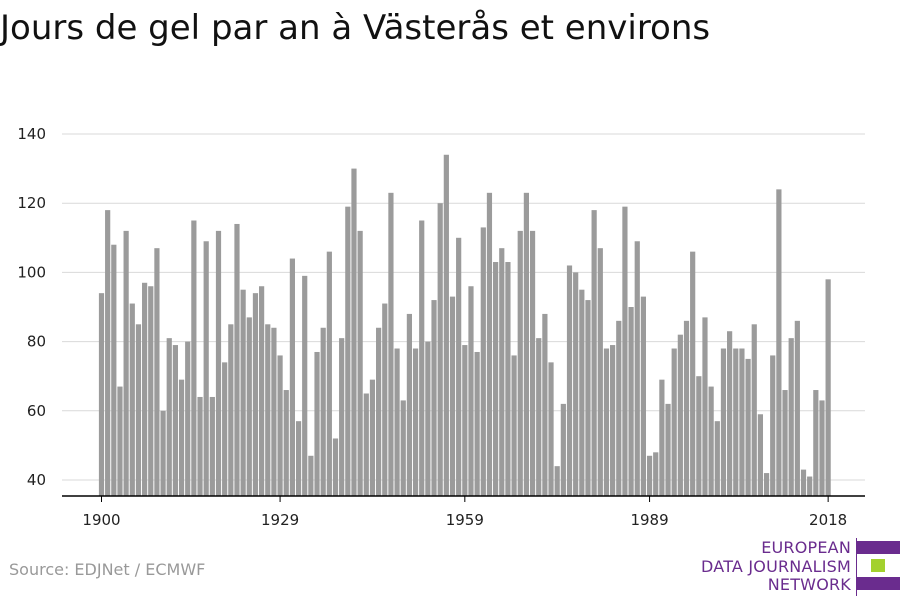  What do you see at coordinates (613, 420) in the screenshot?
I see `bar-1983` at bounding box center [613, 420].